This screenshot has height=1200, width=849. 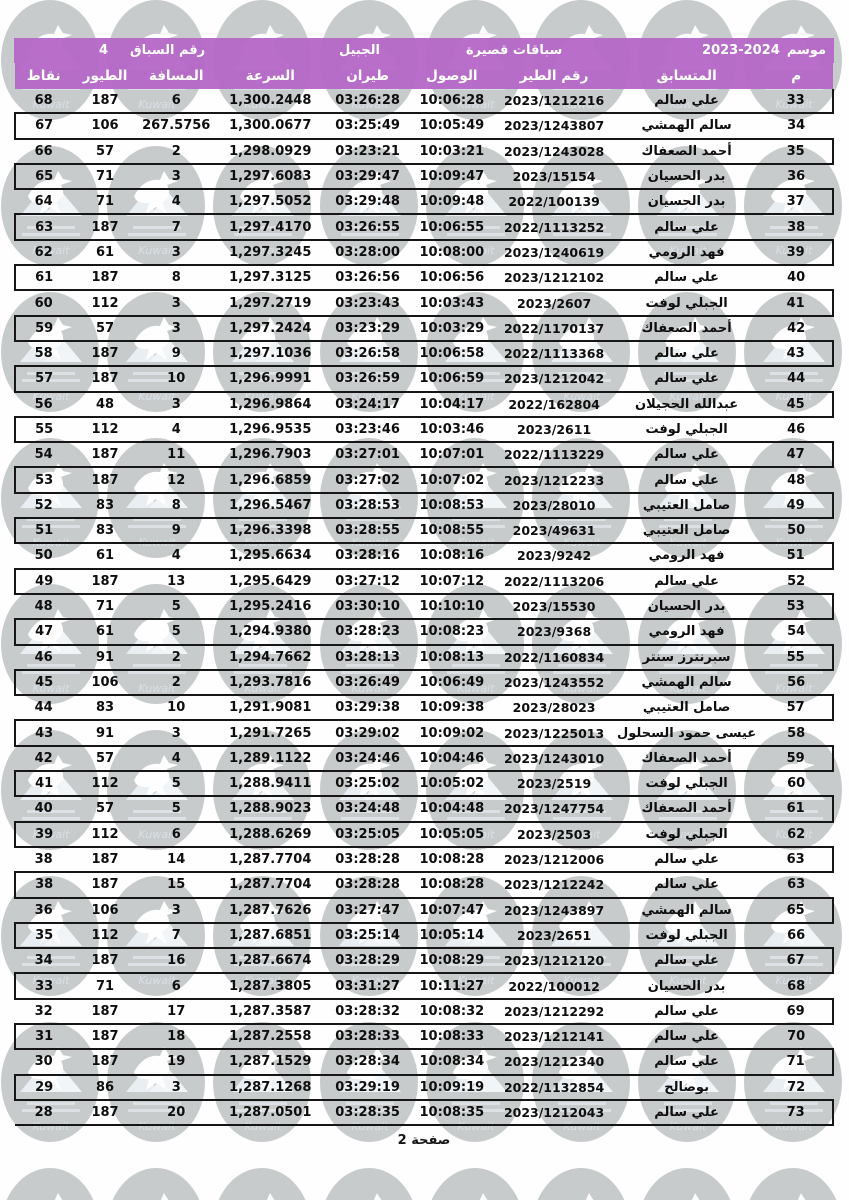 I want to click on cell-competitor: عيسى حمود السحلول, so click(x=686, y=733).